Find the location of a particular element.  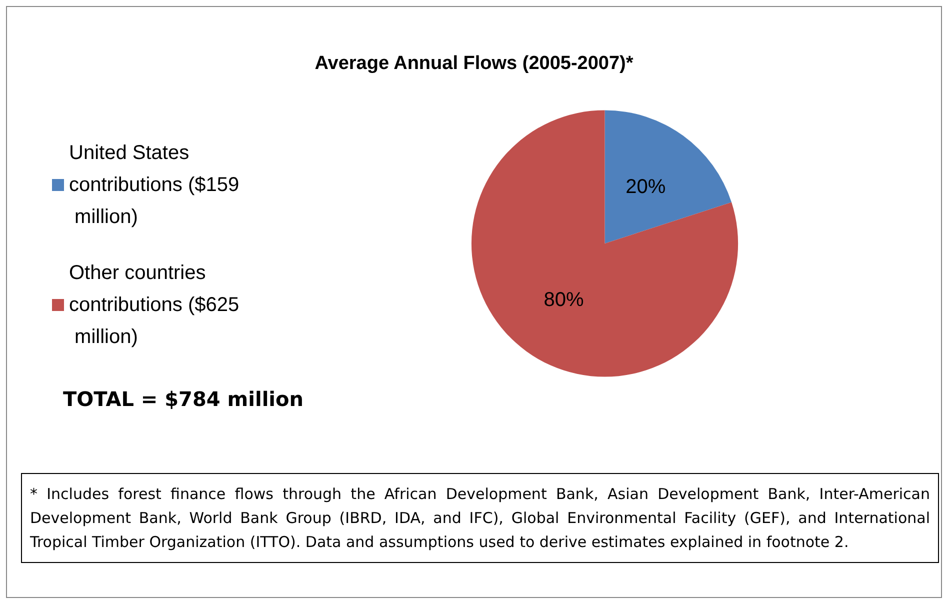

data-label: 20% is located at coordinates (646, 187).